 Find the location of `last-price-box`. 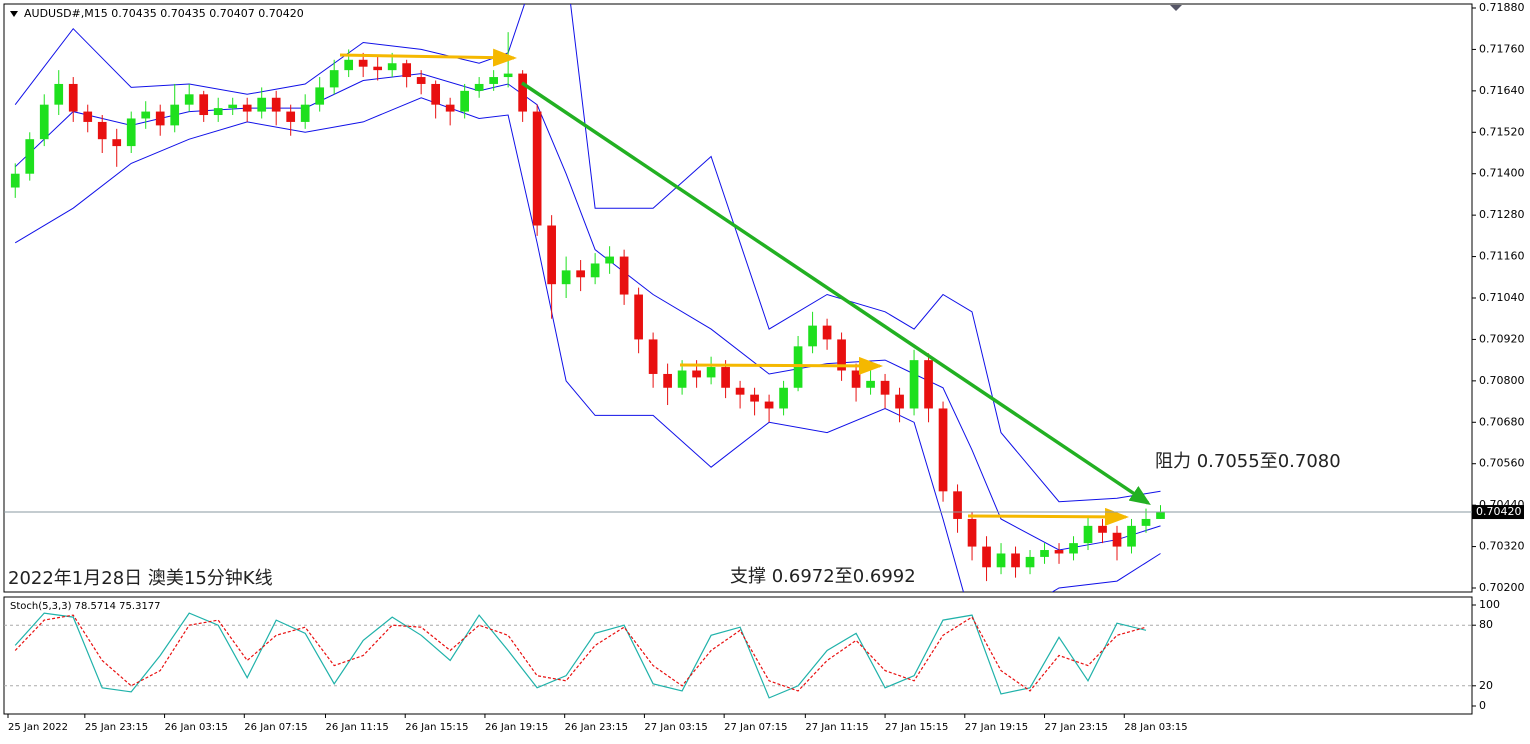

last-price-box is located at coordinates (1498, 512).